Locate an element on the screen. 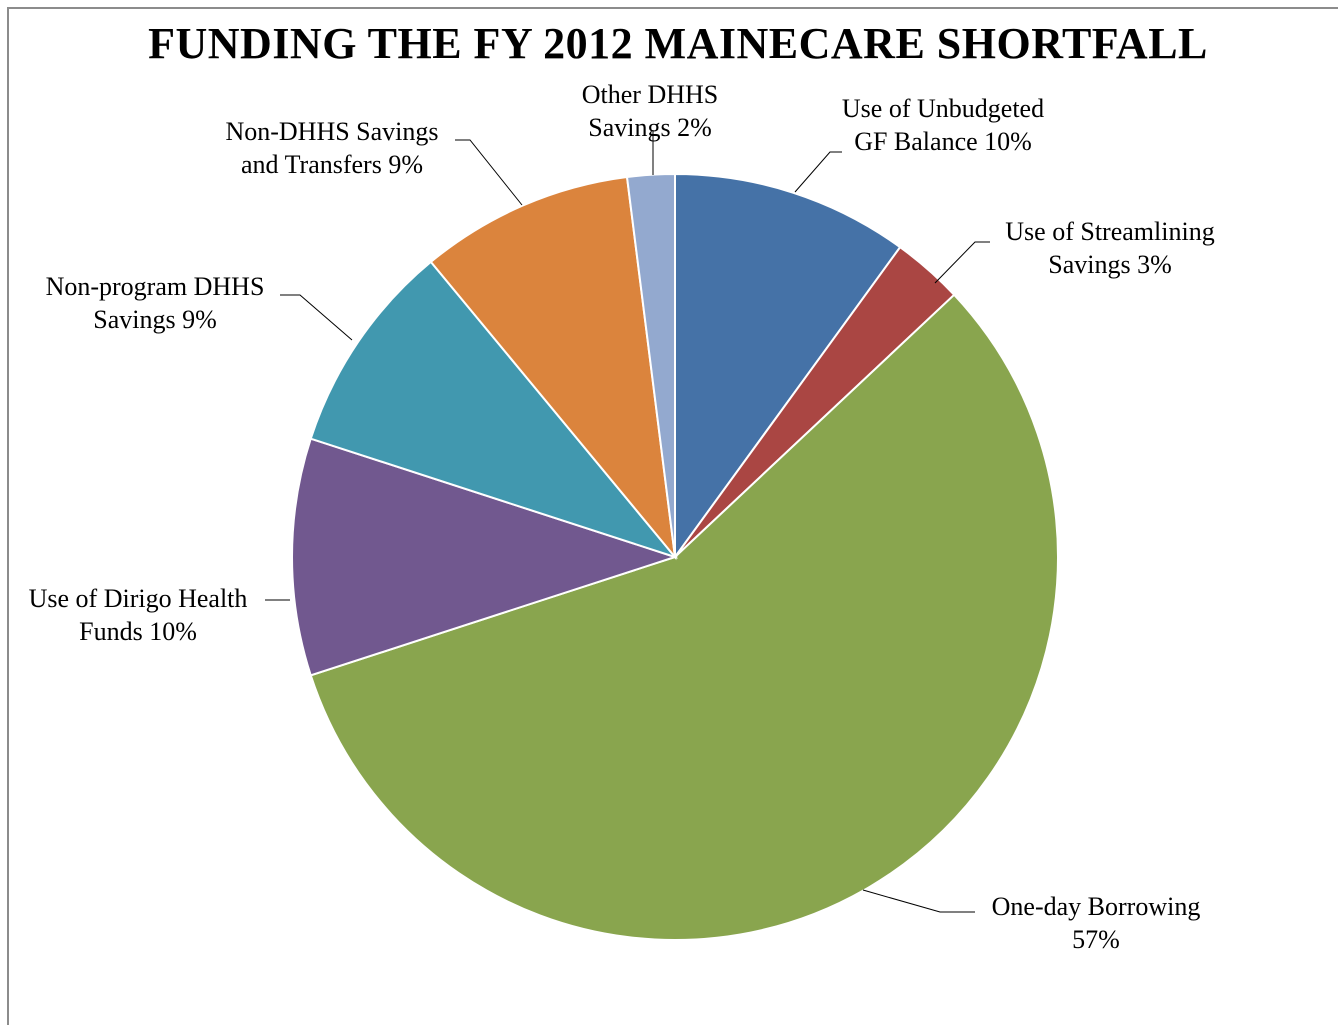 This screenshot has width=1340, height=1027. slice-label-line: GF Balance 10% is located at coordinates (943, 141).